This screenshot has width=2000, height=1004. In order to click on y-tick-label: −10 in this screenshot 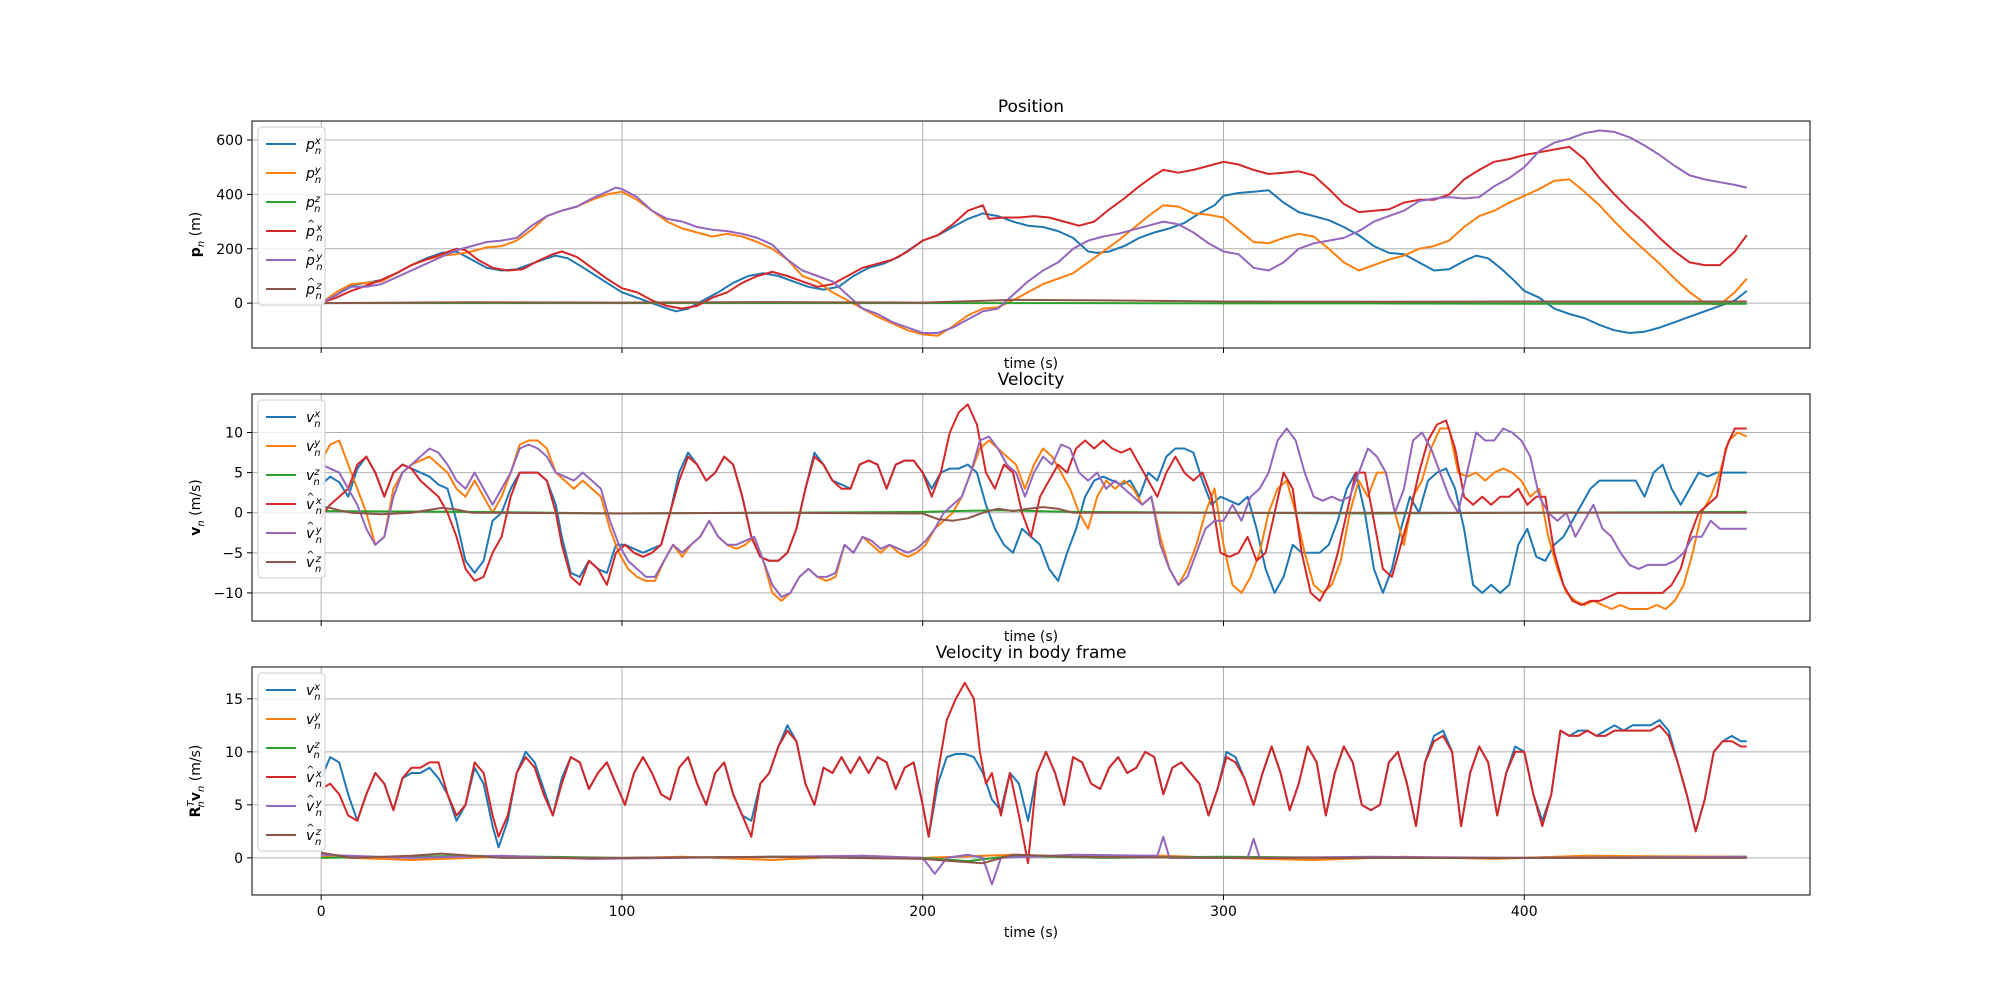, I will do `click(228, 594)`.